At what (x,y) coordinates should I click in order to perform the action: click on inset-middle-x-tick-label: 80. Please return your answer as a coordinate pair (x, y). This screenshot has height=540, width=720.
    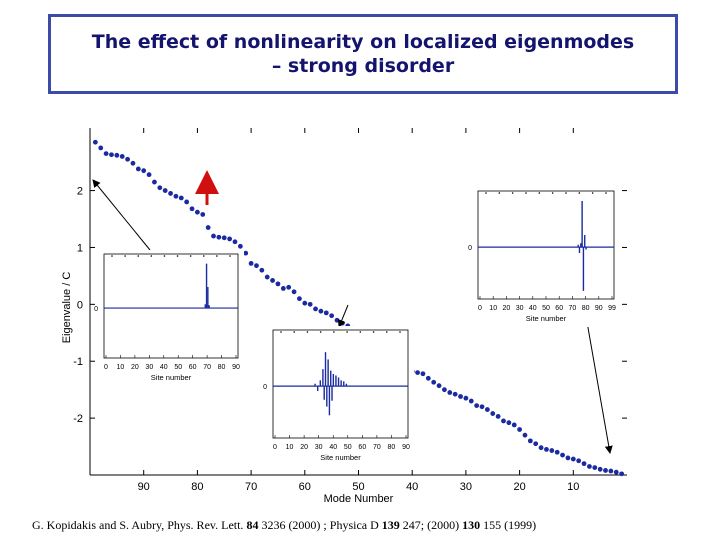
    Looking at the image, I should click on (392, 447).